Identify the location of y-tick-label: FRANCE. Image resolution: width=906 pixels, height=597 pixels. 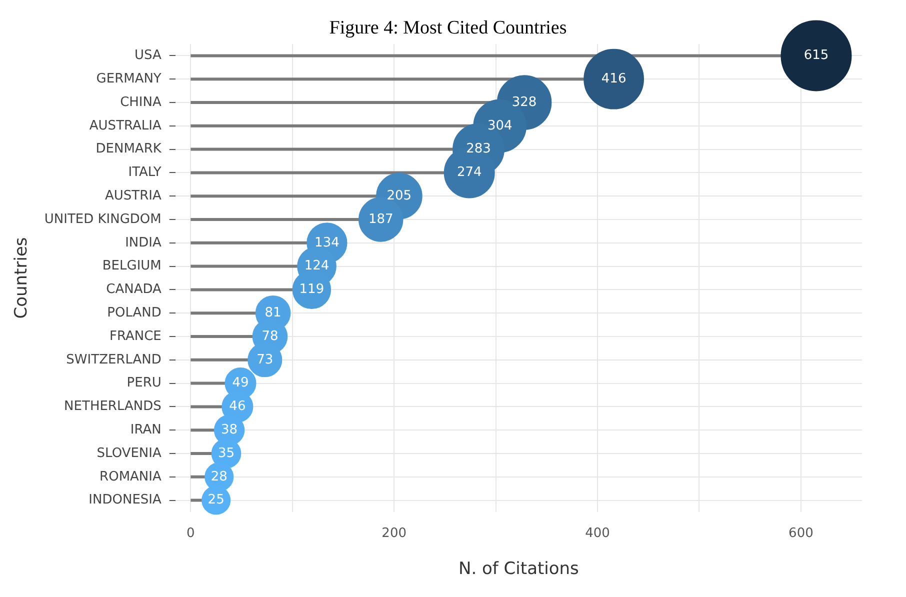
(135, 336).